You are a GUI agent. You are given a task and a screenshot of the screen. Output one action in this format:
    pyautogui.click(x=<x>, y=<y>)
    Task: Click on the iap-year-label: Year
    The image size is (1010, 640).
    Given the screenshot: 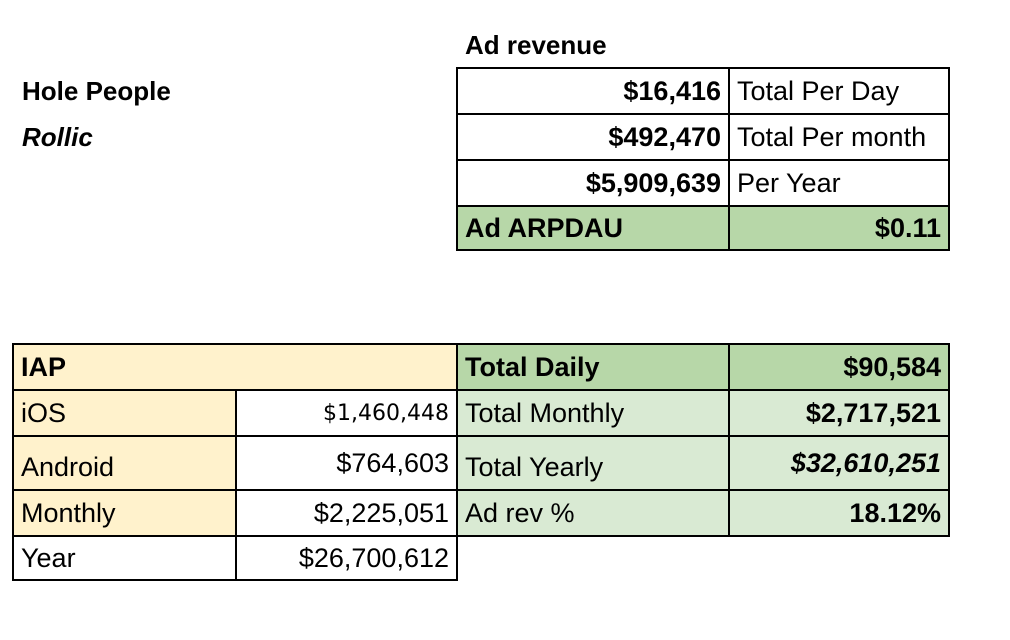 What is the action you would take?
    pyautogui.click(x=124, y=558)
    